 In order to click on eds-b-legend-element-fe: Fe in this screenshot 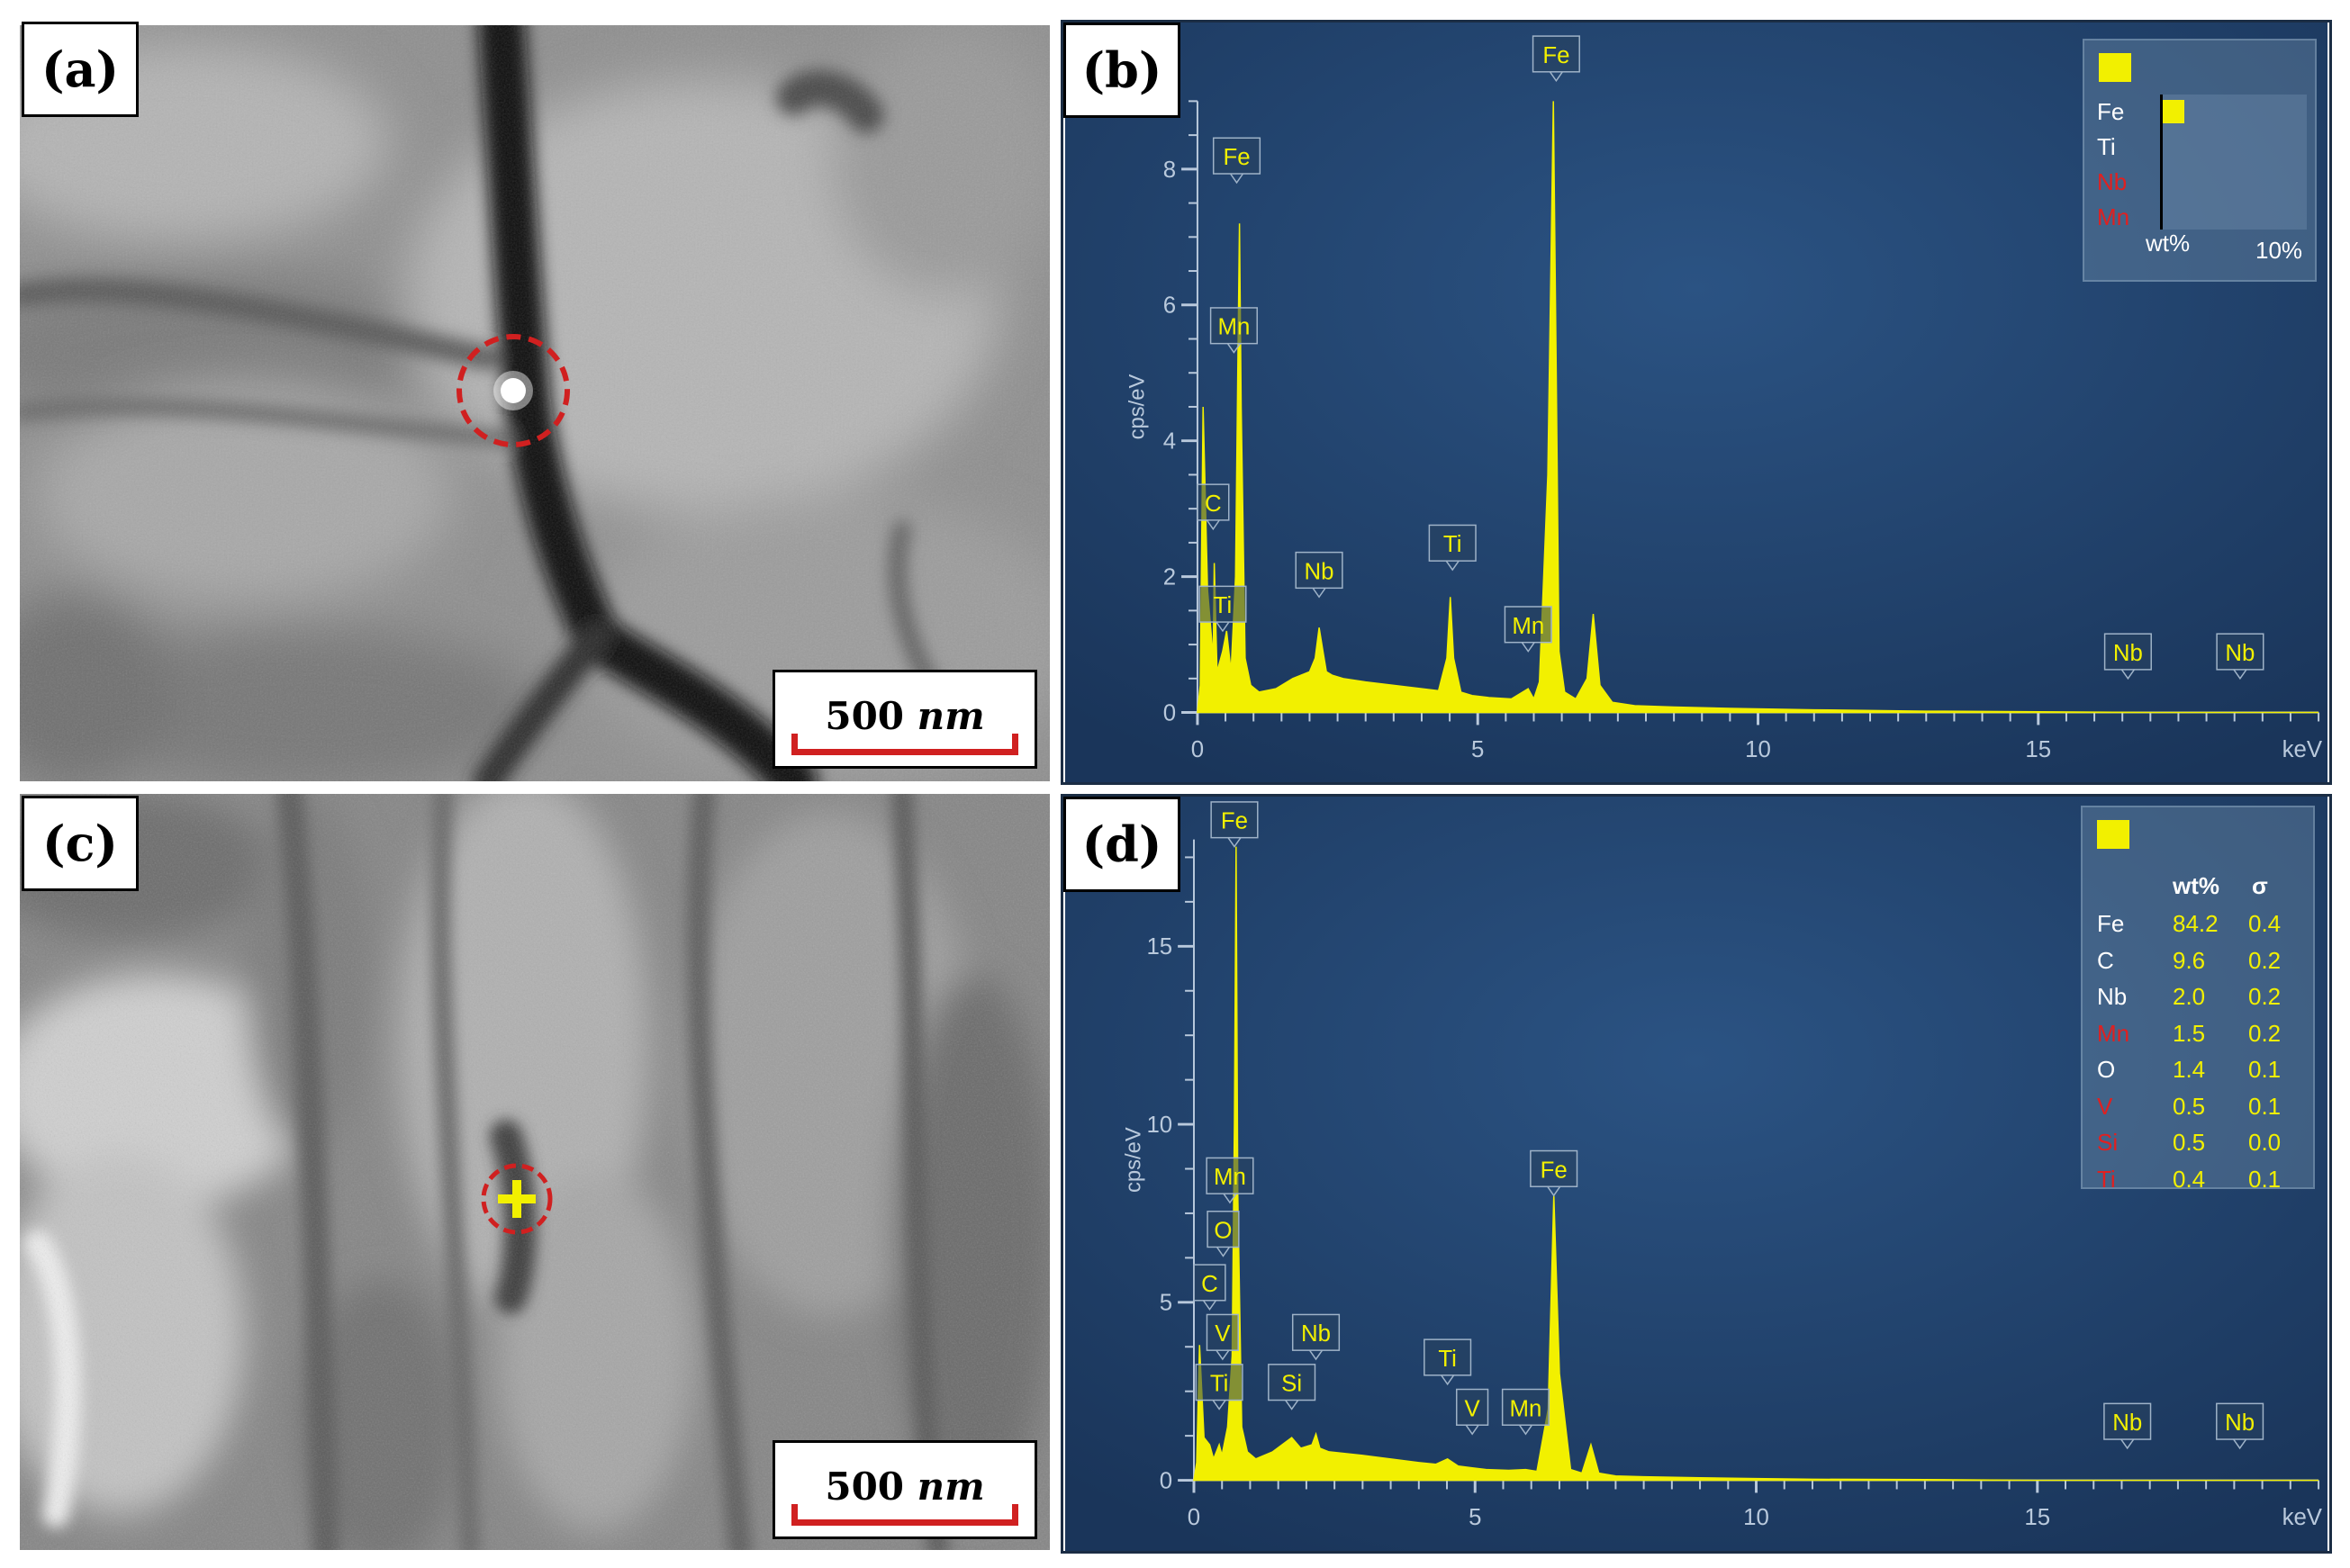, I will do `click(2111, 112)`.